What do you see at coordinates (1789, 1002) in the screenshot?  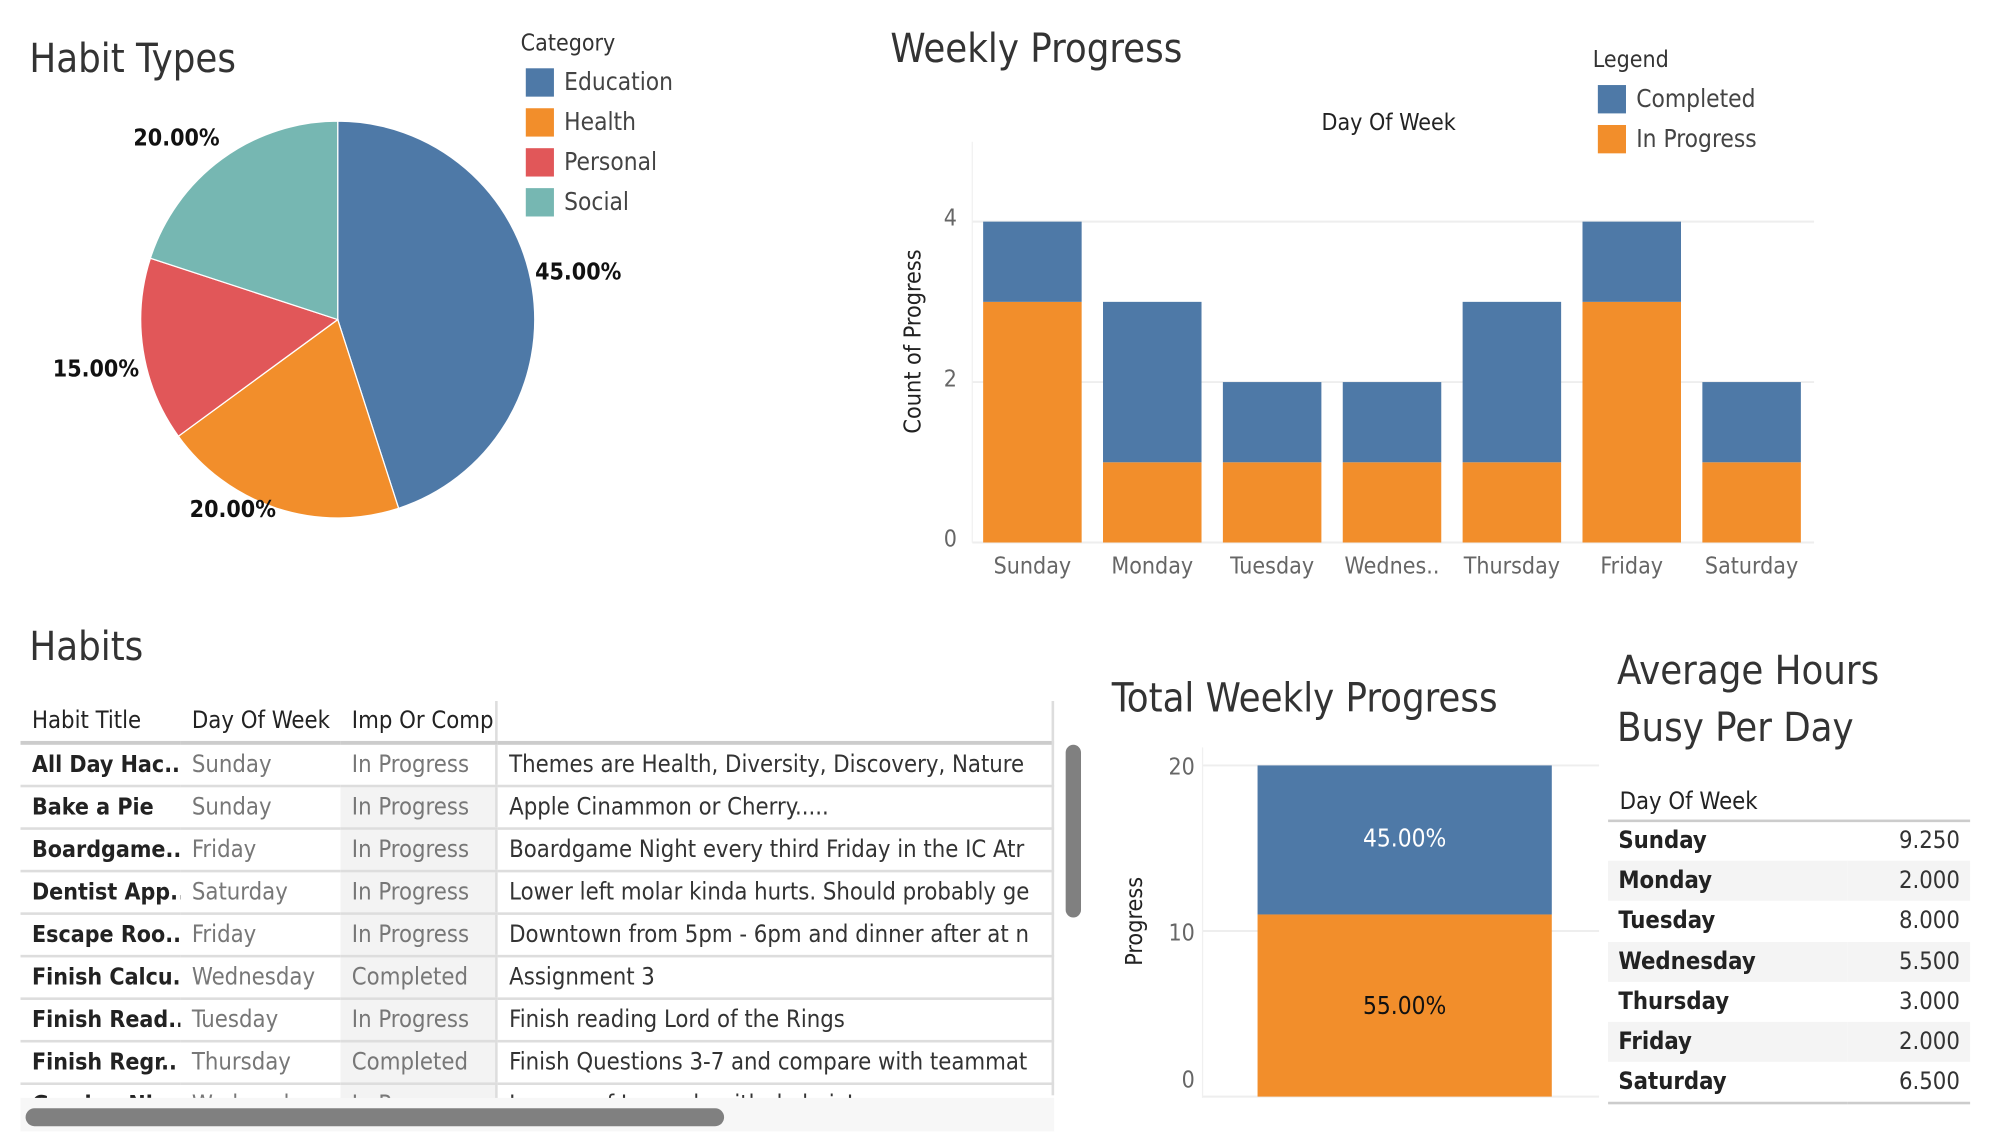 I see `avg-row: Thursday 3.000` at bounding box center [1789, 1002].